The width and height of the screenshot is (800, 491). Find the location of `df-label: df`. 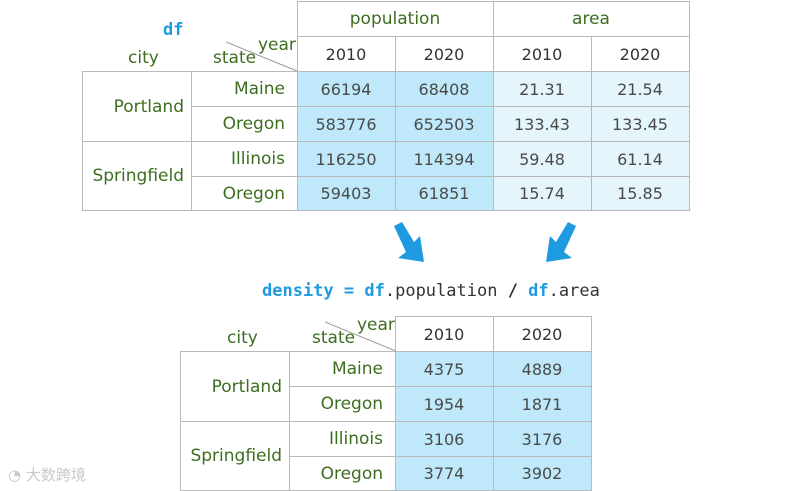

df-label: df is located at coordinates (173, 30).